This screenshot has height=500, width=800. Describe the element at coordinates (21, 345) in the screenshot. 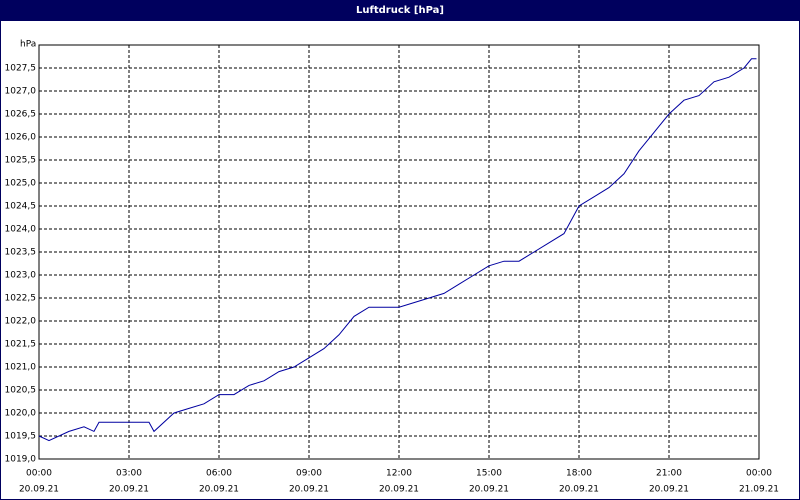

I see `y-tick-label: 1021,5` at that location.